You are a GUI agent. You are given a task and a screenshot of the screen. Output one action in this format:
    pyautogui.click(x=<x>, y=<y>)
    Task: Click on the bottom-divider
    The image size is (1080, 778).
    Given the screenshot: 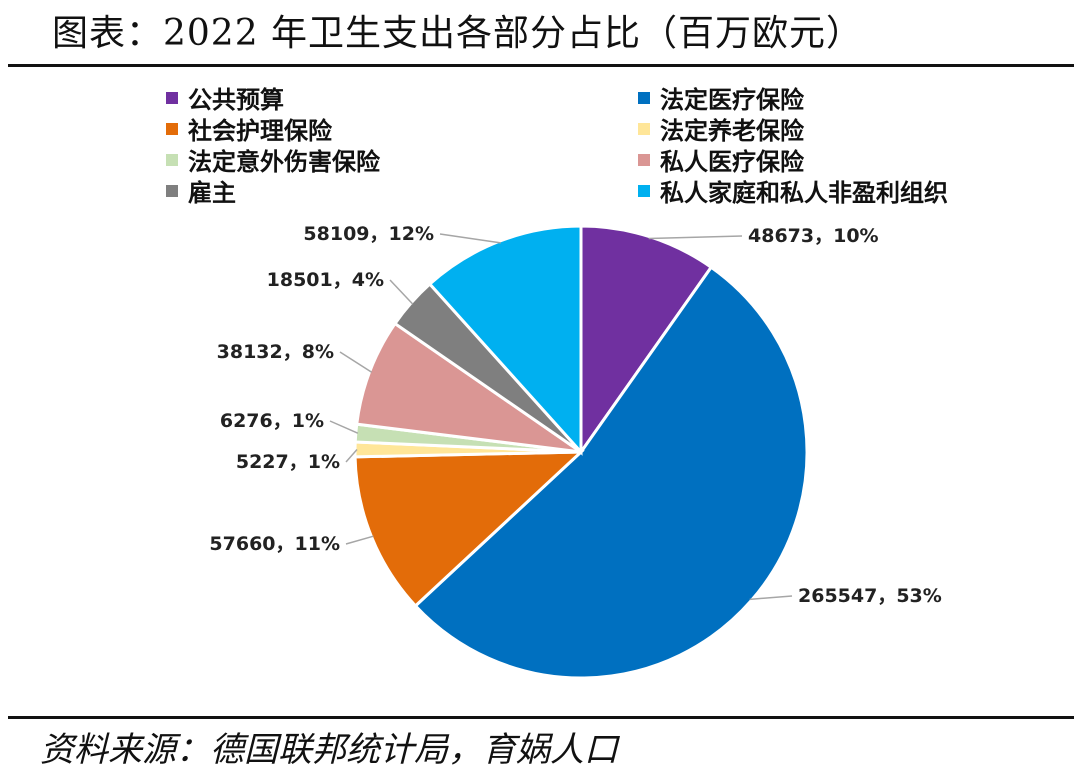 What is the action you would take?
    pyautogui.click(x=541, y=717)
    